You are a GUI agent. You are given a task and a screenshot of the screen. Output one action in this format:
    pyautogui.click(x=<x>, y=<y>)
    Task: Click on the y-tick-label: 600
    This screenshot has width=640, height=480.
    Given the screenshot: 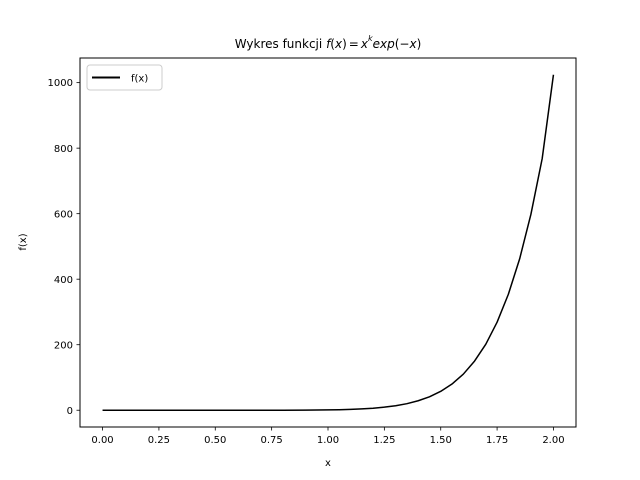 What is the action you would take?
    pyautogui.click(x=63, y=214)
    